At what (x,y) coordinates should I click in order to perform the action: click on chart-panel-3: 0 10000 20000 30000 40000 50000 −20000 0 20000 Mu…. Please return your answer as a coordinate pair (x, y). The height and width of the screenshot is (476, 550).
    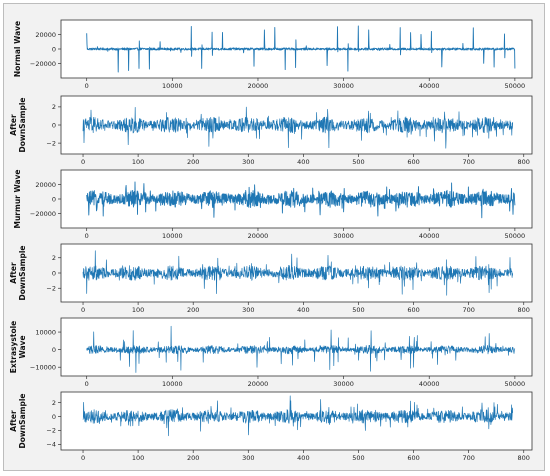
    Looking at the image, I should click on (273, 204).